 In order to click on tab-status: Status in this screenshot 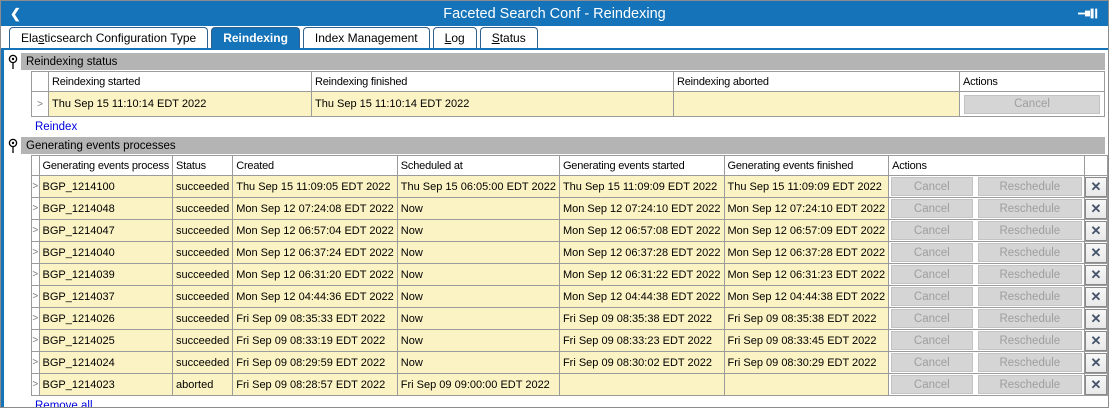, I will do `click(508, 37)`.